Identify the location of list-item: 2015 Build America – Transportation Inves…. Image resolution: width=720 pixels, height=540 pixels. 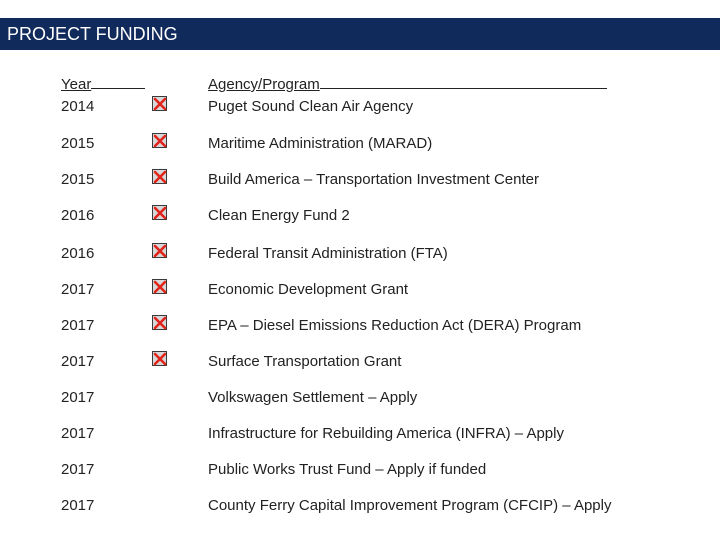
(360, 179).